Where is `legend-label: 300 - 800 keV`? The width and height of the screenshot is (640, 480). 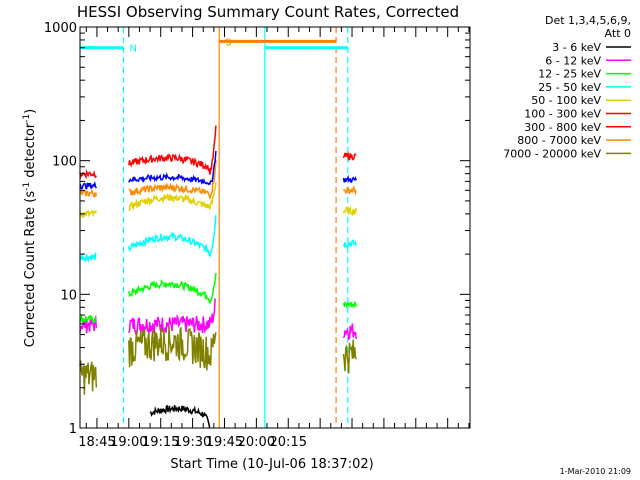 legend-label: 300 - 800 keV is located at coordinates (562, 127).